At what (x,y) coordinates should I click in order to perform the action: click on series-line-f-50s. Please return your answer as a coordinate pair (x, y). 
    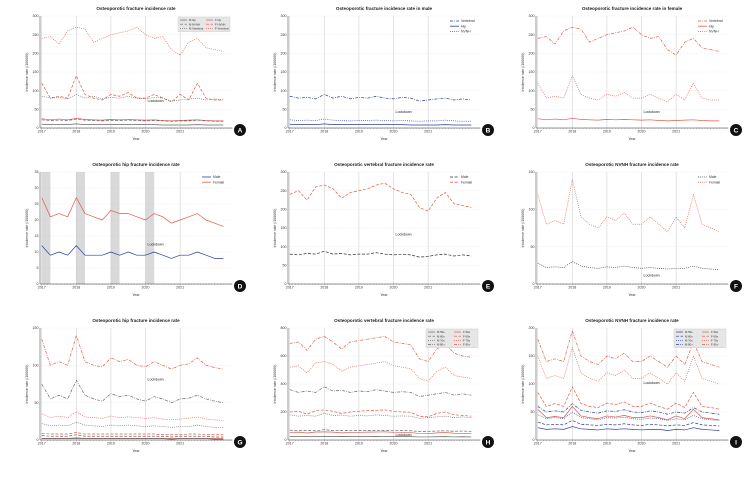
    Looking at the image, I should click on (380, 433).